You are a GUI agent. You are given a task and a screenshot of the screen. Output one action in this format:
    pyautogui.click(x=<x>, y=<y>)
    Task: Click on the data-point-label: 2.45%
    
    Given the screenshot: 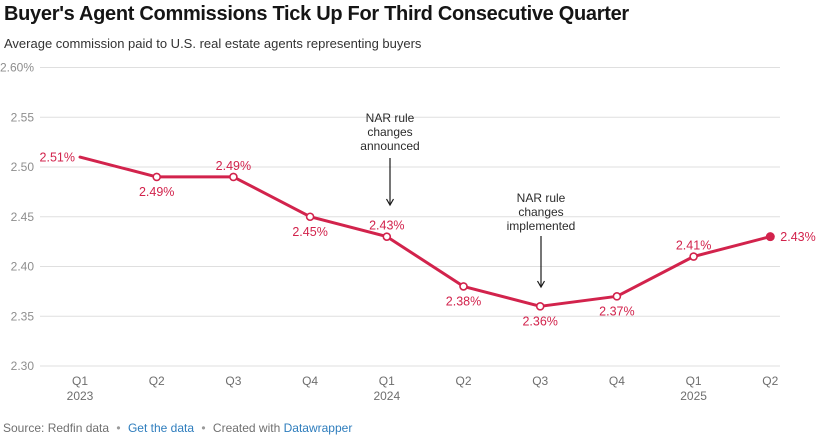 What is the action you would take?
    pyautogui.click(x=309, y=232)
    